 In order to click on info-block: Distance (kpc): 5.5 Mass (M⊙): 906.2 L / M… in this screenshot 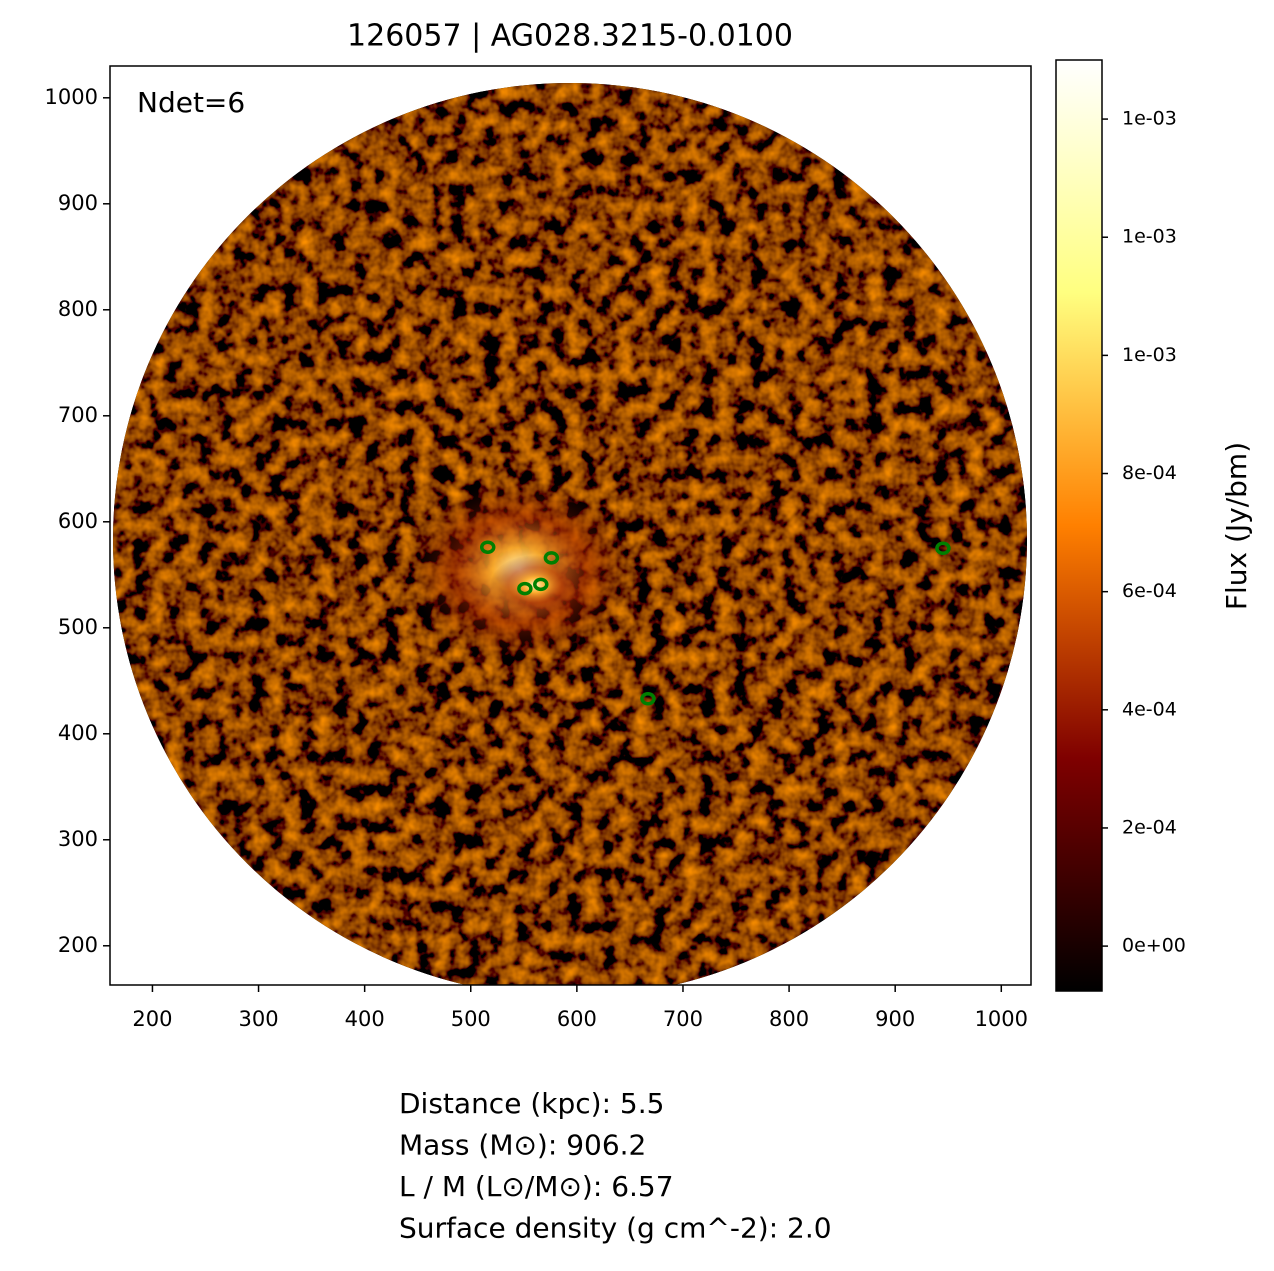, I will do `click(615, 1166)`.